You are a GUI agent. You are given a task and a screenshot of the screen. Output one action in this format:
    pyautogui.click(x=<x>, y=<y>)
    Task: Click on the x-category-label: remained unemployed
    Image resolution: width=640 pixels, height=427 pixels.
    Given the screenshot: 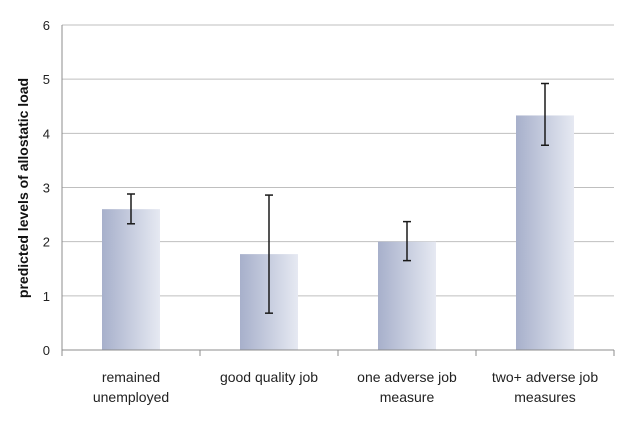 What is the action you would take?
    pyautogui.click(x=131, y=387)
    